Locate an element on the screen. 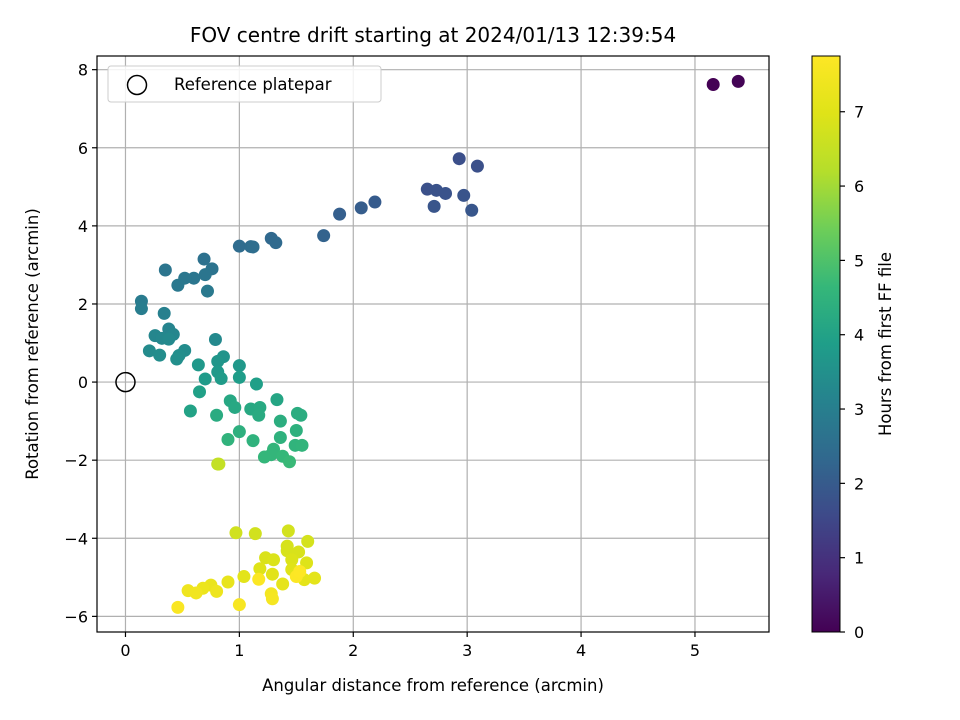 This screenshot has height=720, width=960. y-axis-label: Rotation from reference (arcmin) is located at coordinates (32, 344).